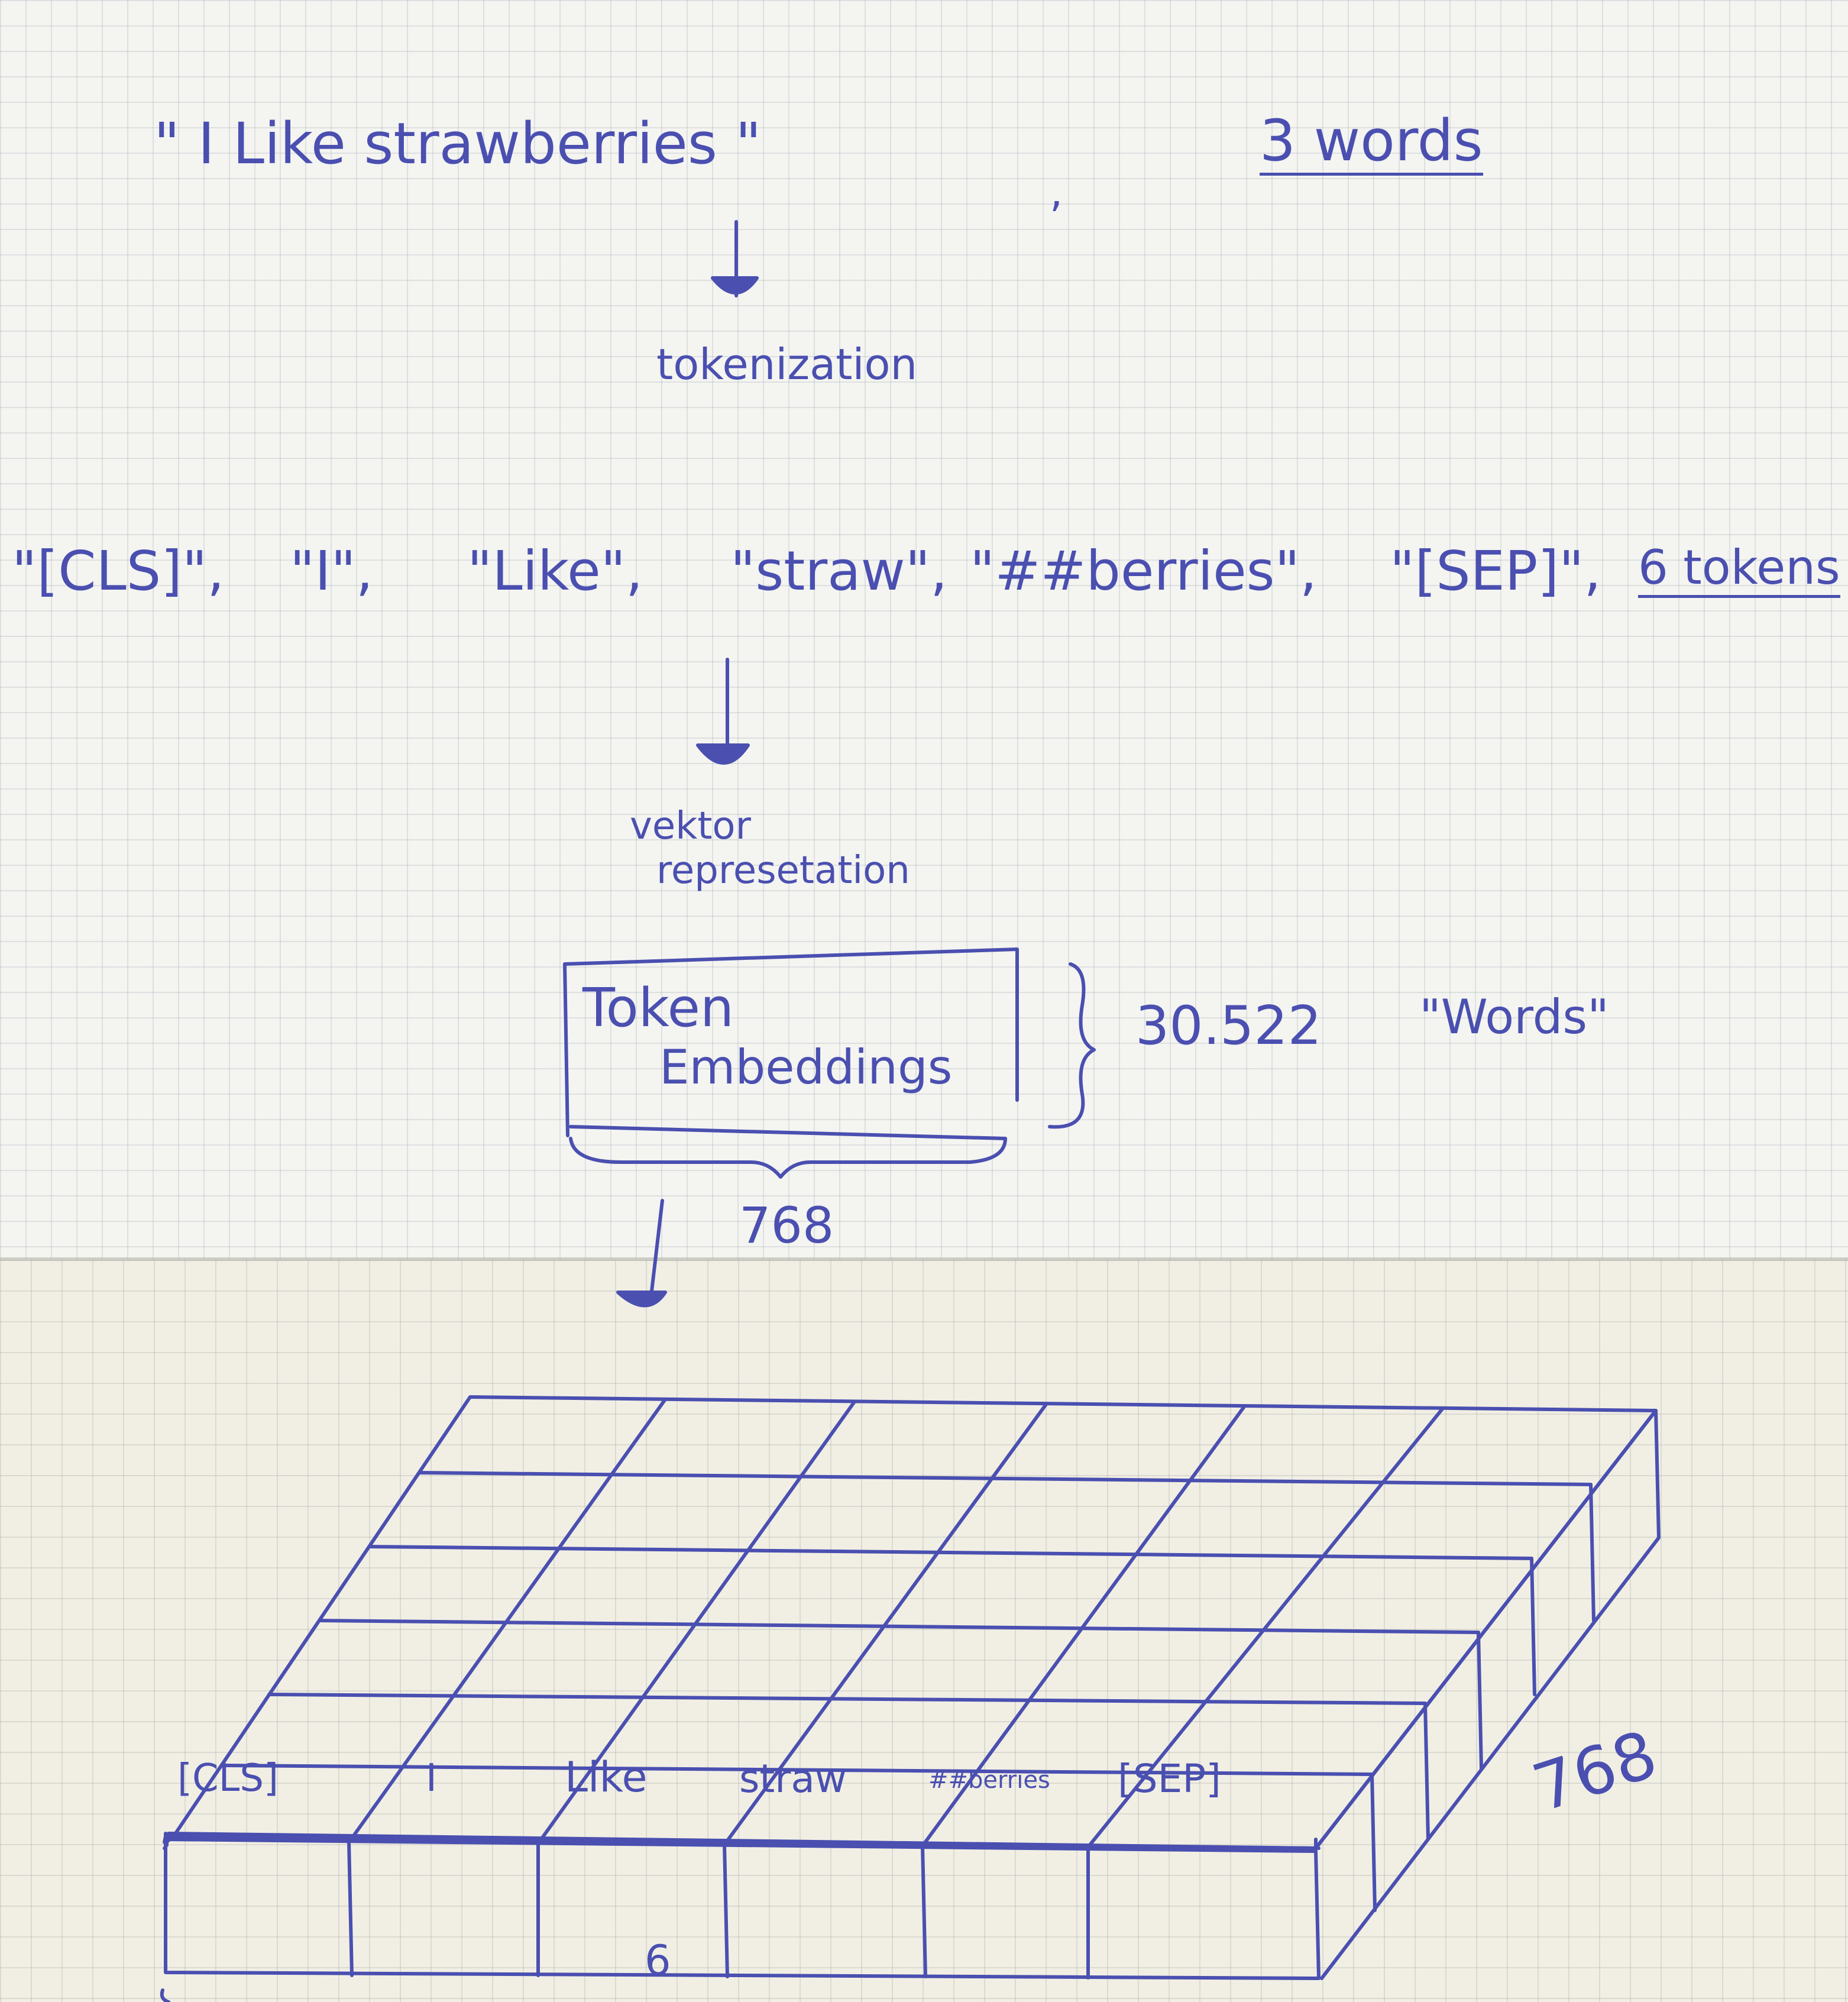  I want to click on embedding-box-line2: Embeddings, so click(806, 1068).